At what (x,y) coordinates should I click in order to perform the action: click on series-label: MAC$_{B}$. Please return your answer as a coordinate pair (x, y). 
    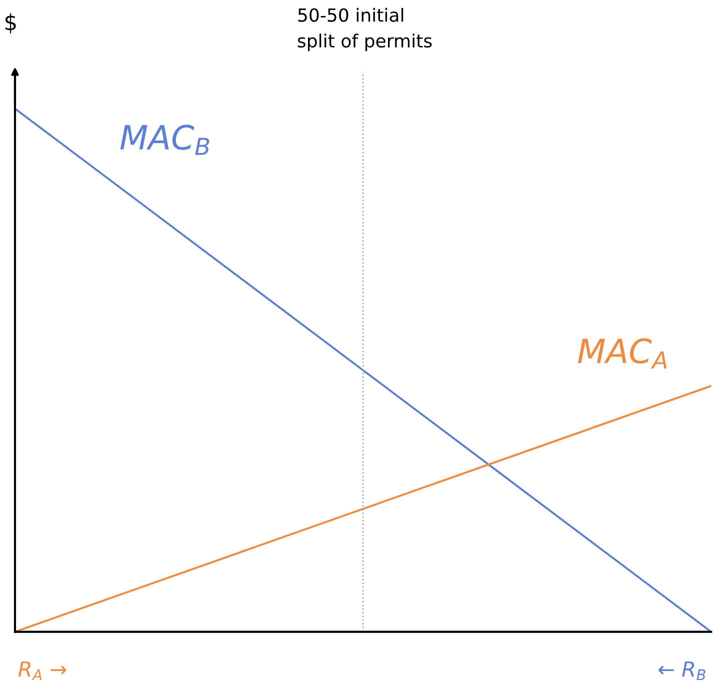
    Looking at the image, I should click on (165, 139).